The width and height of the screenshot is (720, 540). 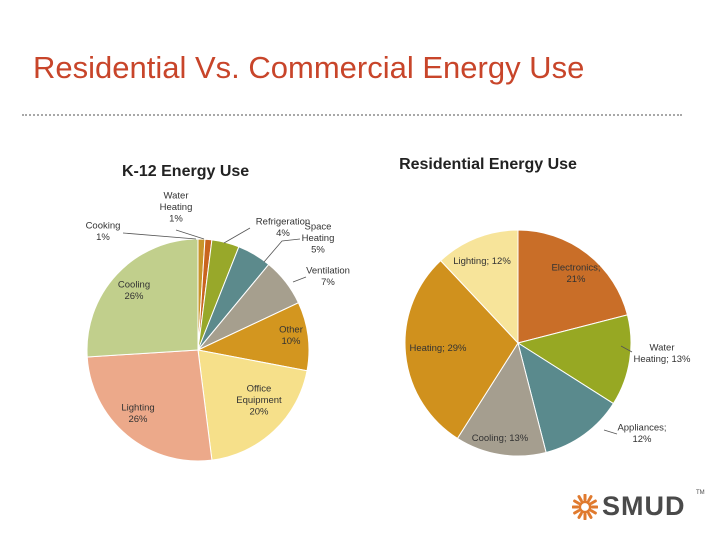 I want to click on k-12-energy-use-label-line: Other, so click(x=291, y=329).